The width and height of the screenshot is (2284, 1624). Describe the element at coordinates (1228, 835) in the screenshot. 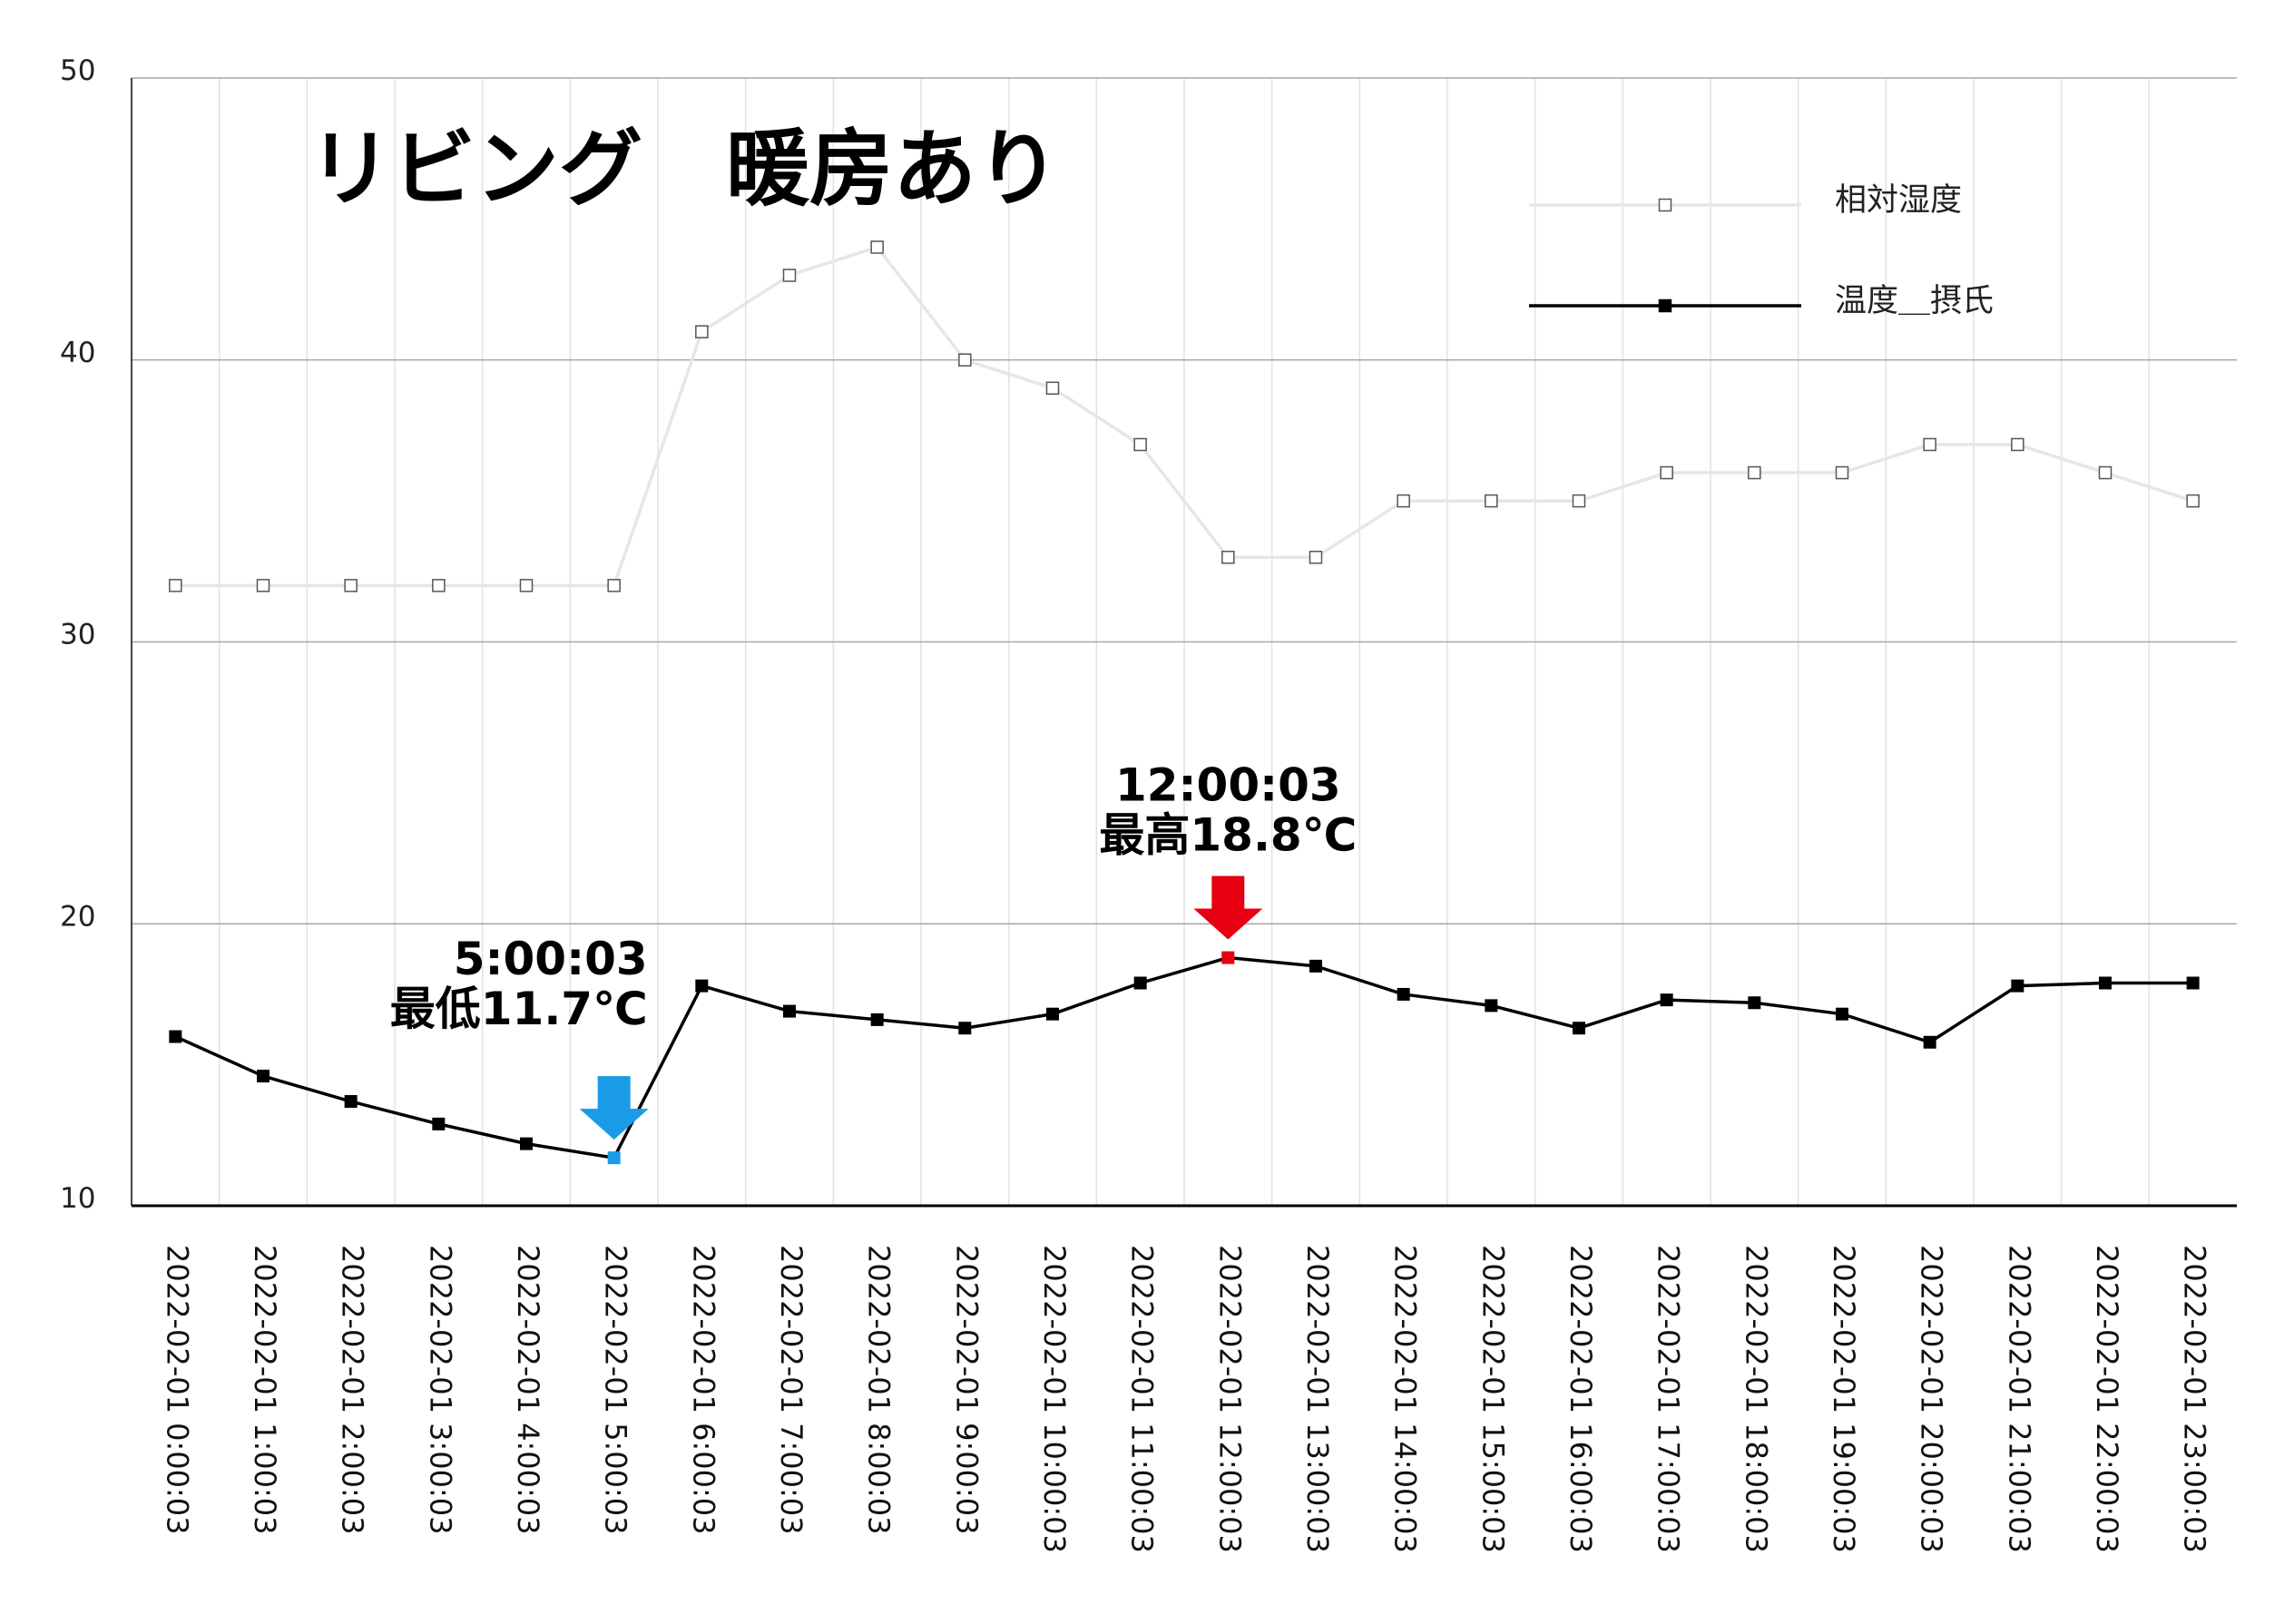

I see `annotation-label: 最高18.8℃` at that location.